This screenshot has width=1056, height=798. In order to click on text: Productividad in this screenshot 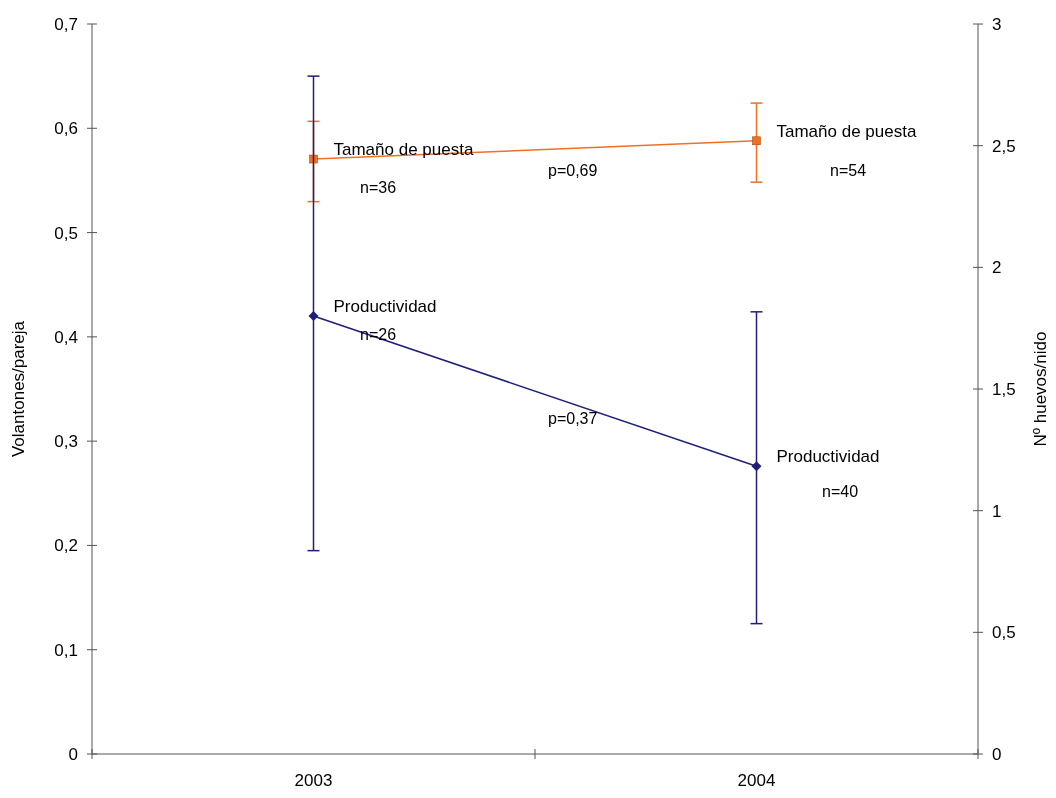, I will do `click(828, 457)`.